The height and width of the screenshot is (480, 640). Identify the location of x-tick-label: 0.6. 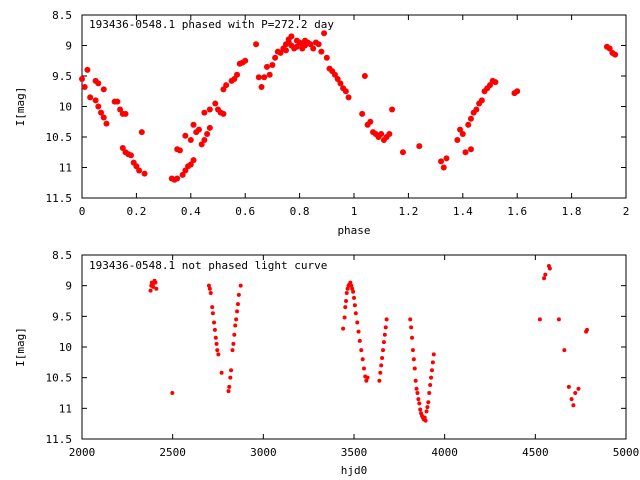
(245, 211).